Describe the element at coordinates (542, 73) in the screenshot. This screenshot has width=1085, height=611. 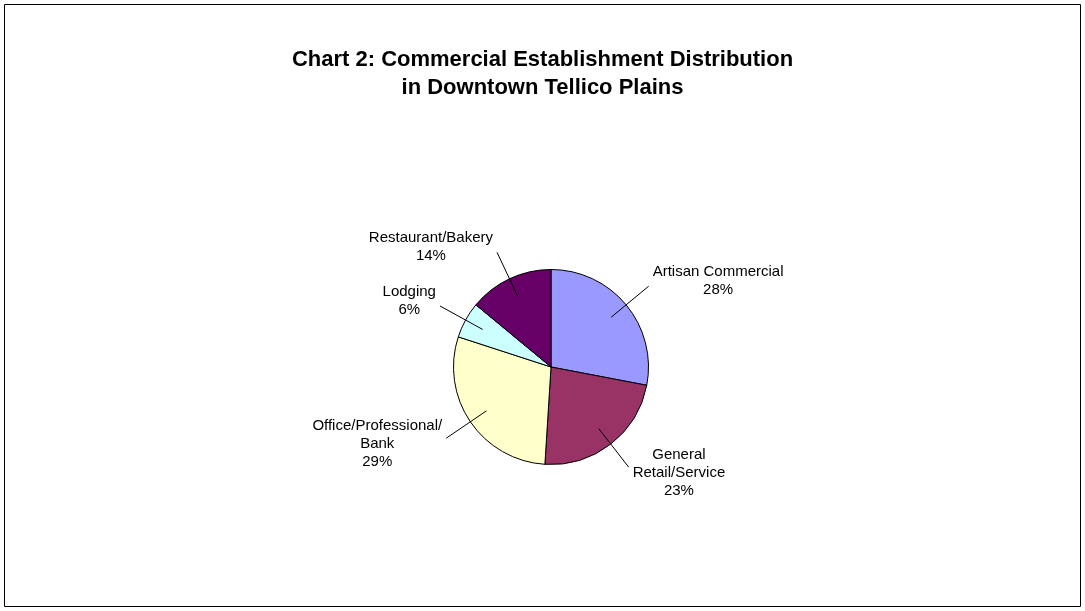
I see `chart-title: Chart 2: Commercial Establishment Distribution in Downtown Tellico Plains` at that location.